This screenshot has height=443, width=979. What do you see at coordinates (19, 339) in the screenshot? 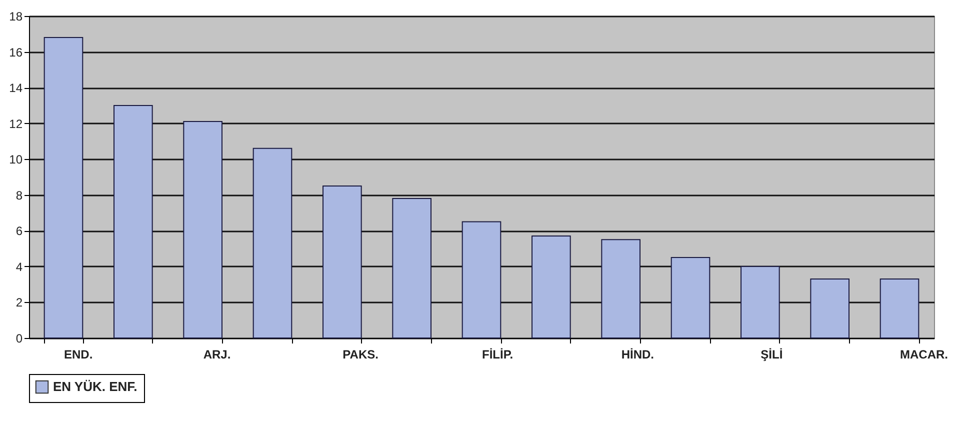
I see `y-tick-label: 0` at bounding box center [19, 339].